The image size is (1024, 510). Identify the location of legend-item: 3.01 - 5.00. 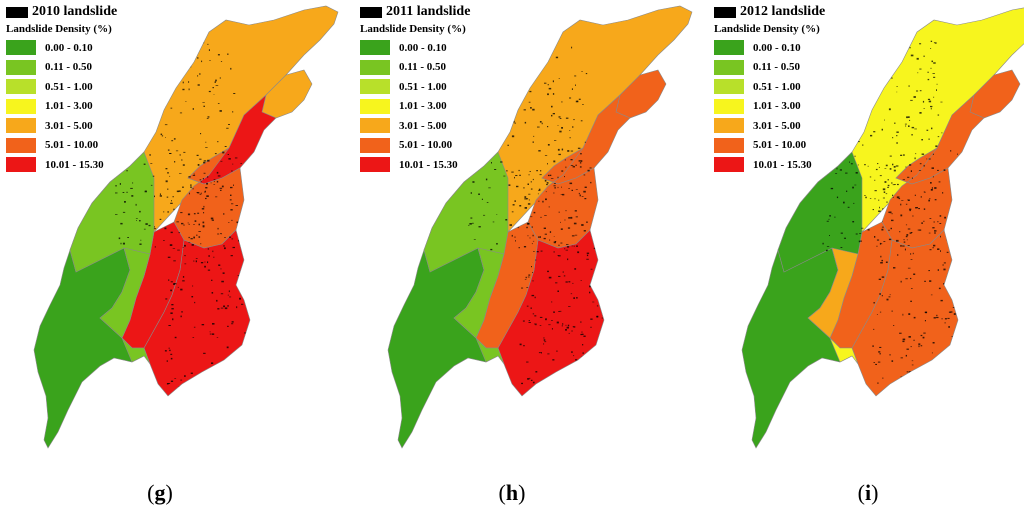
(61, 126).